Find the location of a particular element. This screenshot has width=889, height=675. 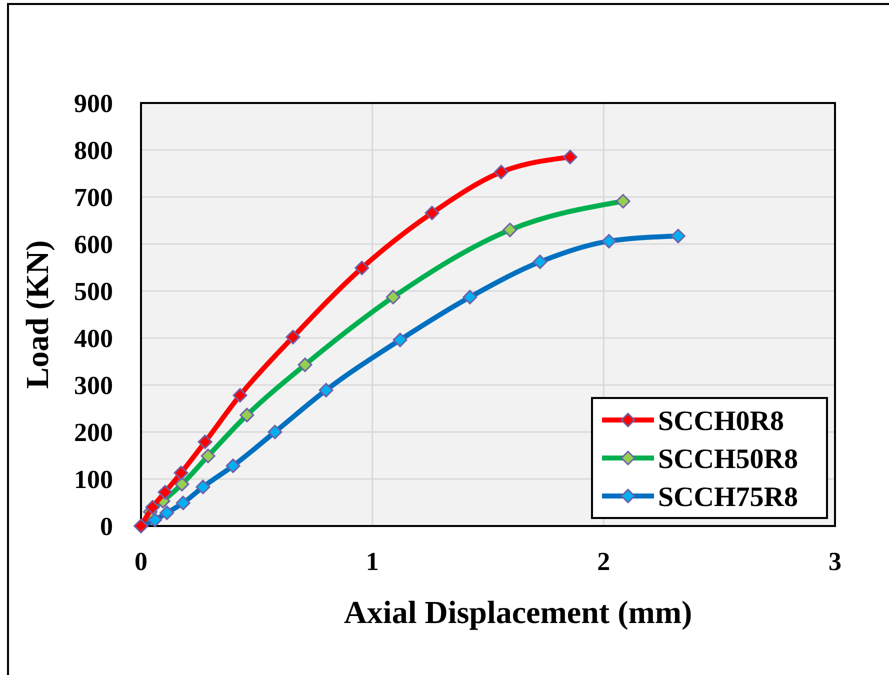

x-tick-label: 3 is located at coordinates (835, 561).